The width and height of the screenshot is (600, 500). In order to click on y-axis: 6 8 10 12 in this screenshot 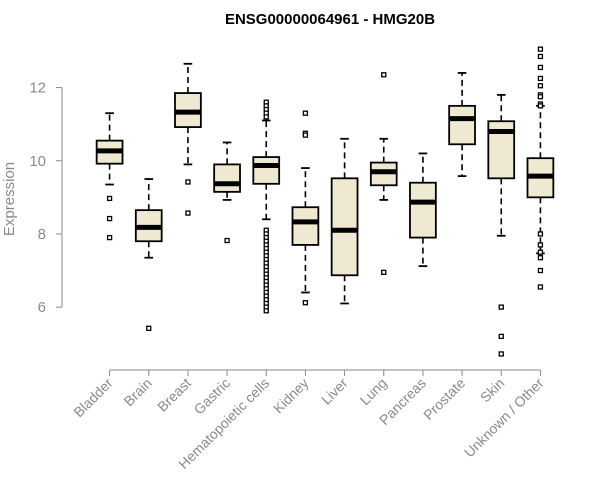, I will do `click(46, 198)`.